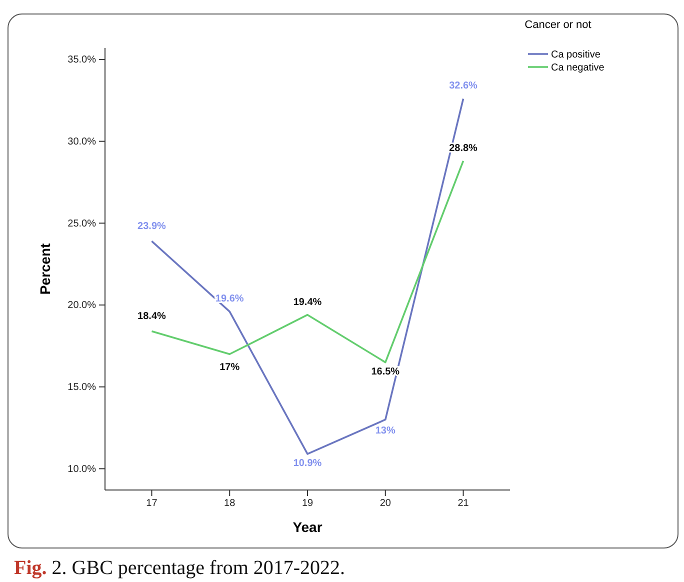 This screenshot has width=684, height=582. Describe the element at coordinates (386, 504) in the screenshot. I see `x-tick-label: 20` at that location.